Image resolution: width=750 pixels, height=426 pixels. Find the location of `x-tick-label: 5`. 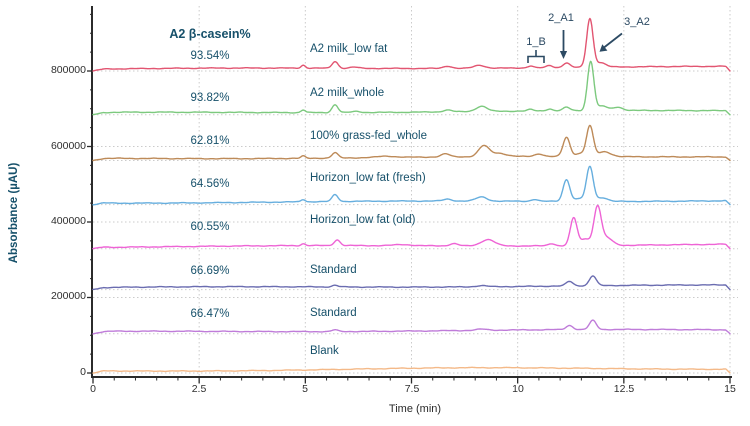

x-tick-label: 5 is located at coordinates (305, 389).